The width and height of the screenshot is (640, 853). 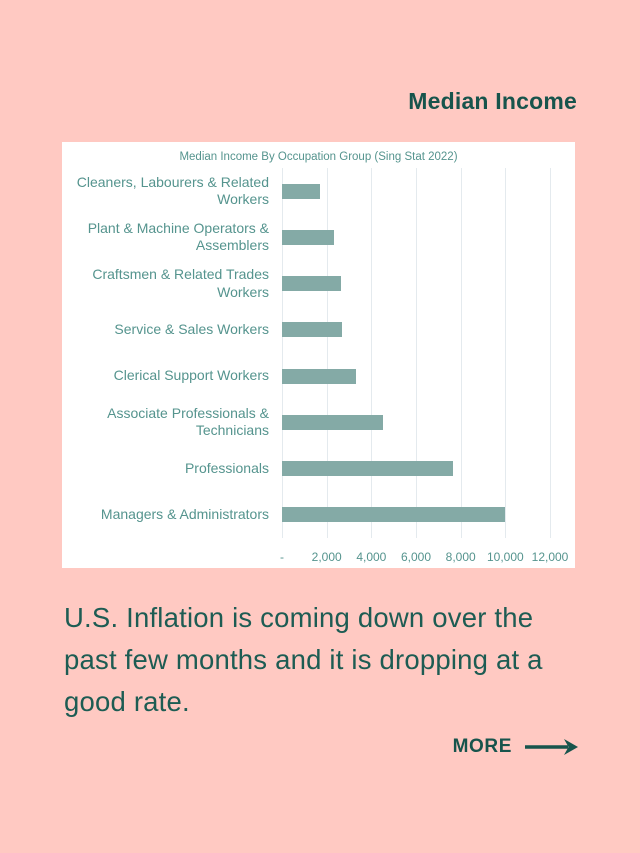 I want to click on chart-row: Craftsmen & Related Trades Workers, so click(x=306, y=284).